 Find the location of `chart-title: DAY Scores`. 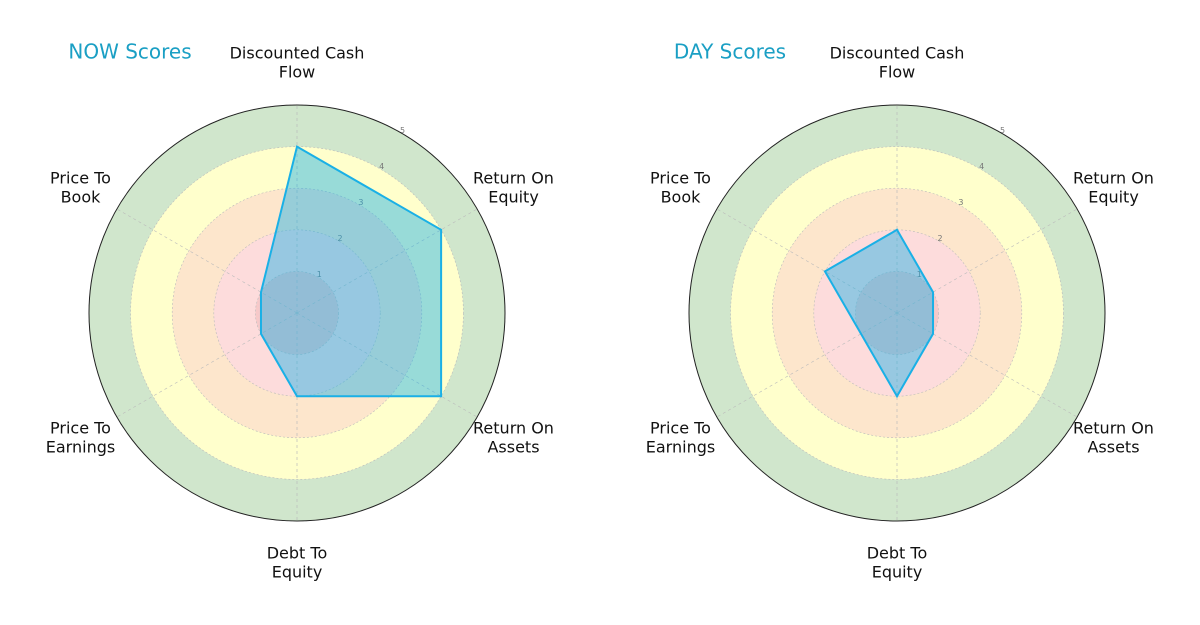

chart-title: DAY Scores is located at coordinates (730, 52).